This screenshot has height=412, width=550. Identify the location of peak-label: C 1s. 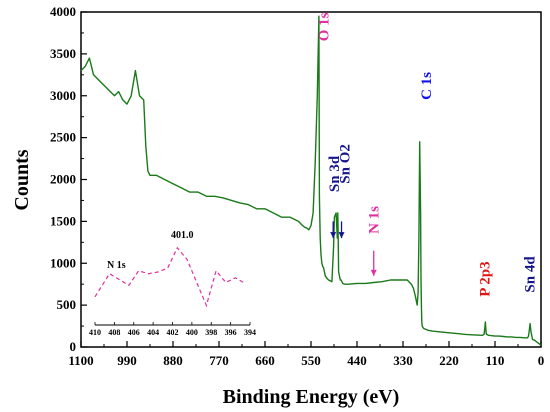
(427, 86).